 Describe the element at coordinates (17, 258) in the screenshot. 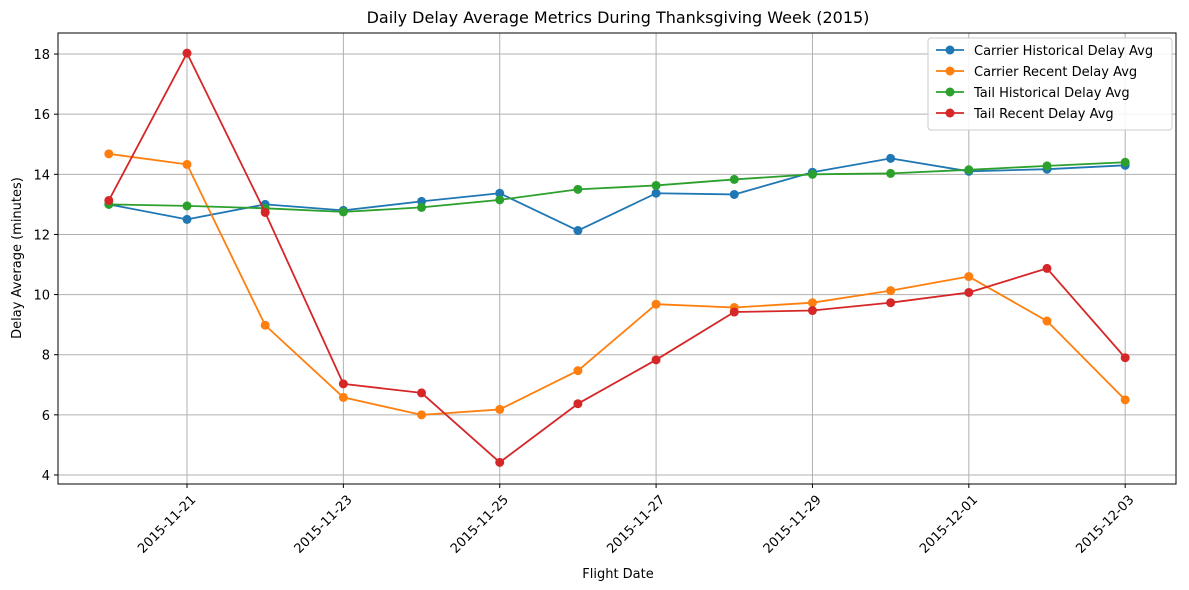

I see `y-axis-label: Delay Average (minutes)` at that location.